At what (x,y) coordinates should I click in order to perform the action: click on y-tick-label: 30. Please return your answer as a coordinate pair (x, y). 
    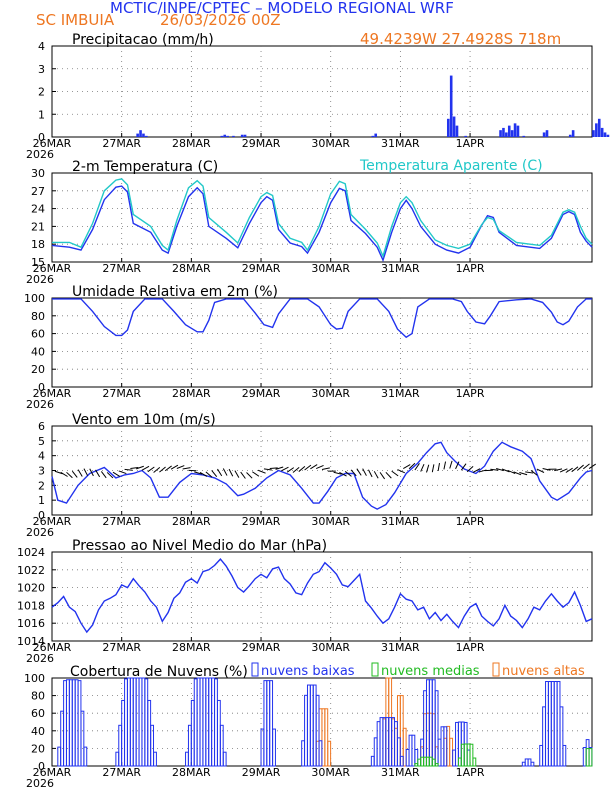
    Looking at the image, I should click on (38, 173).